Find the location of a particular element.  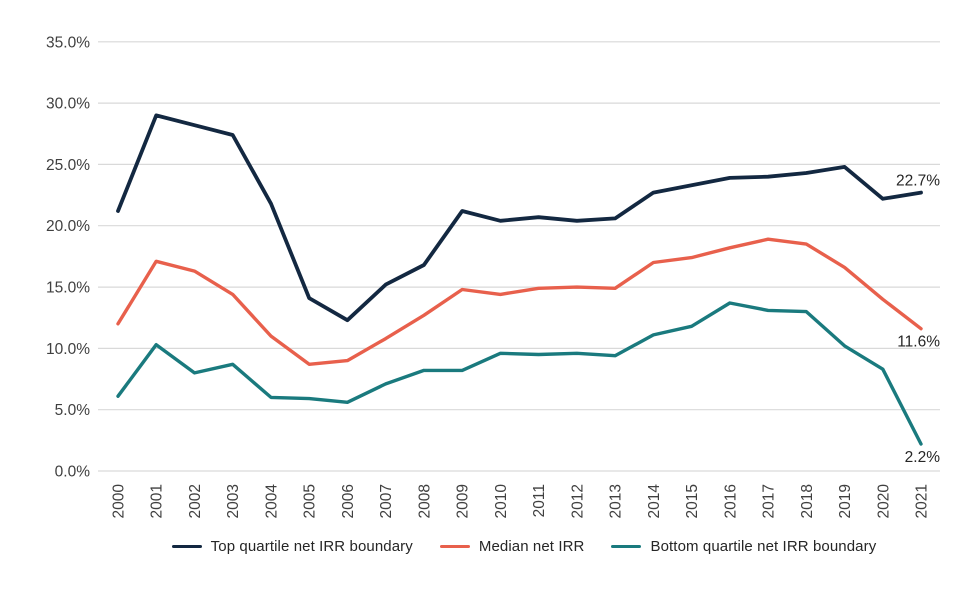

legend-label: Top quartile net IRR boundary is located at coordinates (311, 546).